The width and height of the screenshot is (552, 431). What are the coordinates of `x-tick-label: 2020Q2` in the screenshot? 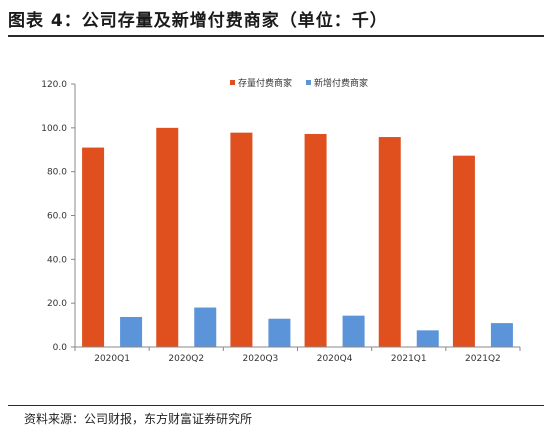 It's located at (186, 359).